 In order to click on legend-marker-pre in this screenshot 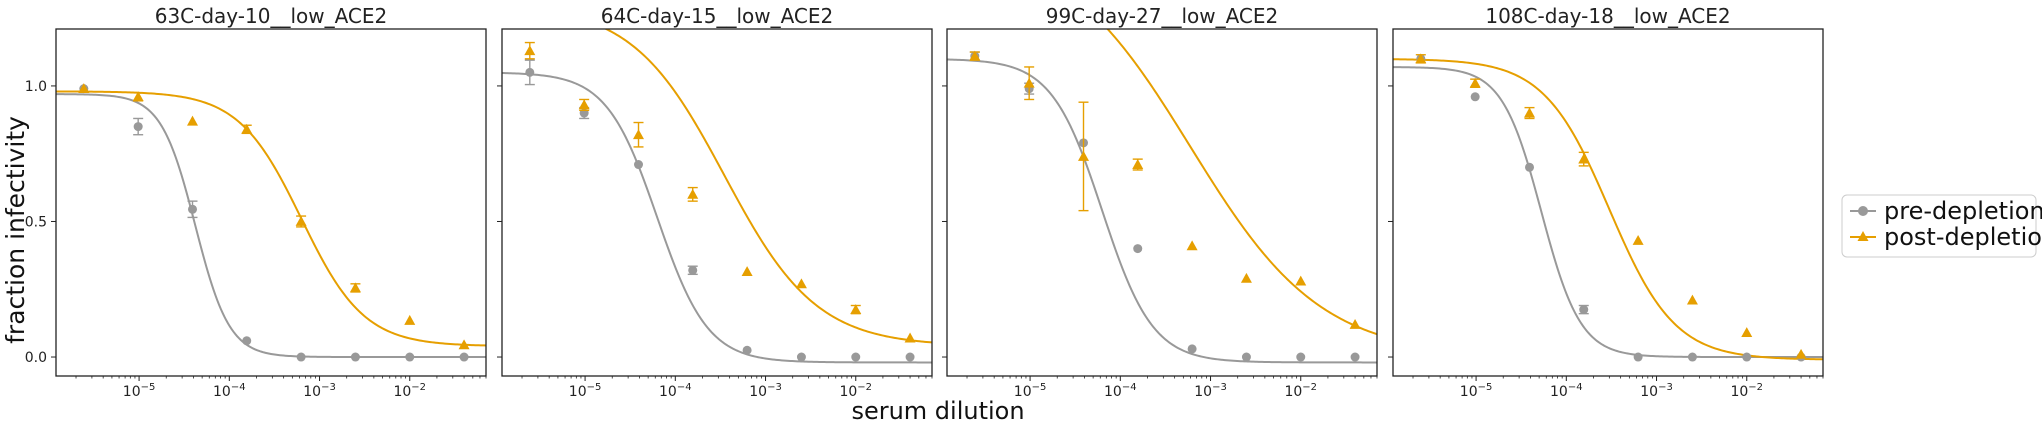, I will do `click(1863, 211)`.